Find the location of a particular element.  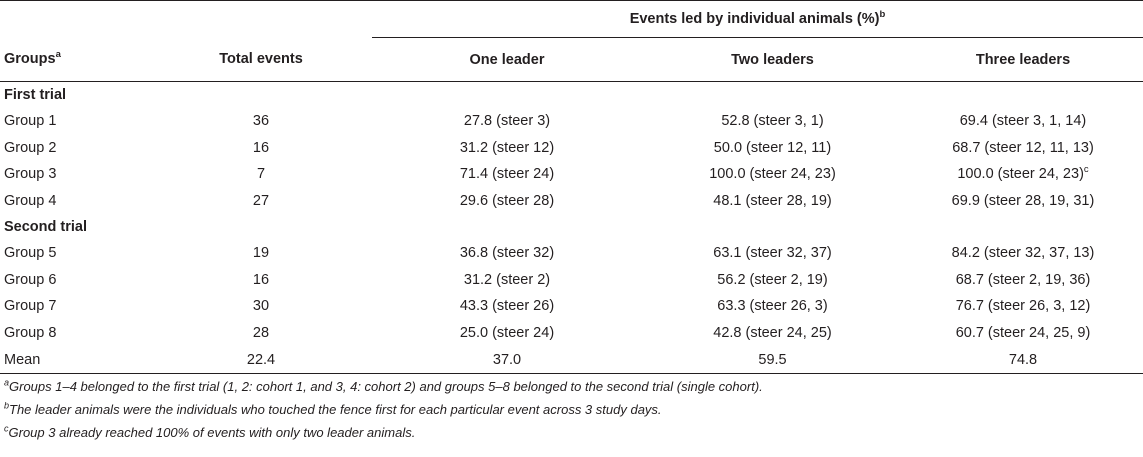

span-header: Events led by individual animals (%)b is located at coordinates (757, 19).